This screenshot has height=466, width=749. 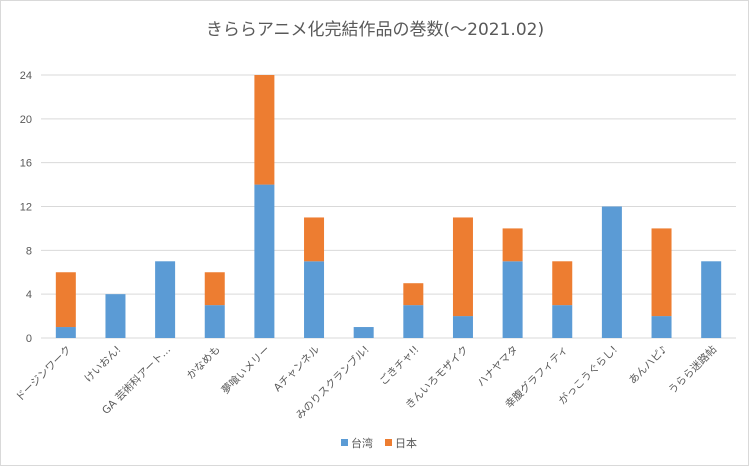 I want to click on y-axis-tick-labels: 0 4 8 12 16 20 24, so click(x=26, y=207).